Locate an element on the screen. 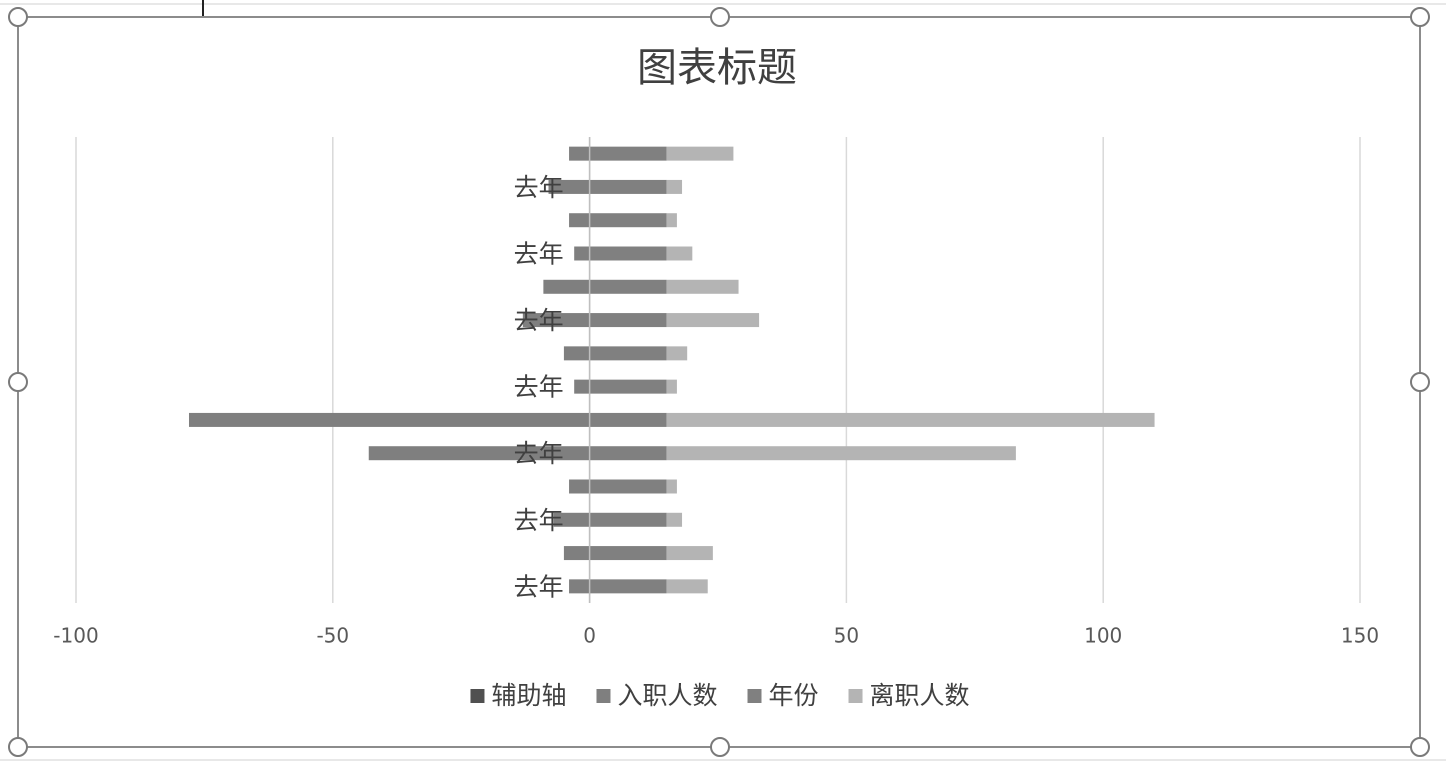 Image resolution: width=1446 pixels, height=768 pixels. chart-title: 图表标题 is located at coordinates (717, 68).